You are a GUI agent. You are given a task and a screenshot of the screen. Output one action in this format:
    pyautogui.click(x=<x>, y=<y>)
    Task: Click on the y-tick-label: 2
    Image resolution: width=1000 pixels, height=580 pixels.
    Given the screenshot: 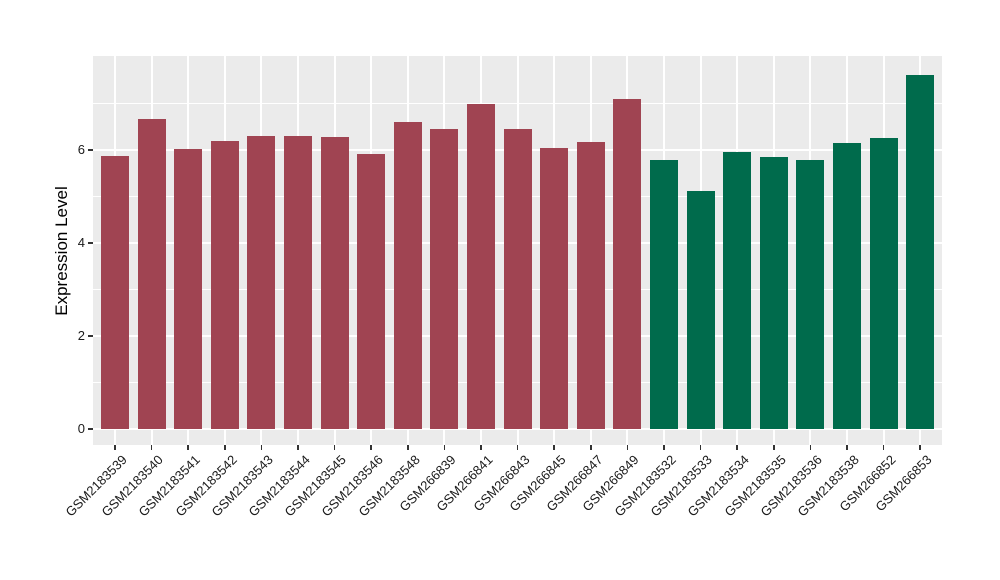 What is the action you would take?
    pyautogui.click(x=81, y=335)
    